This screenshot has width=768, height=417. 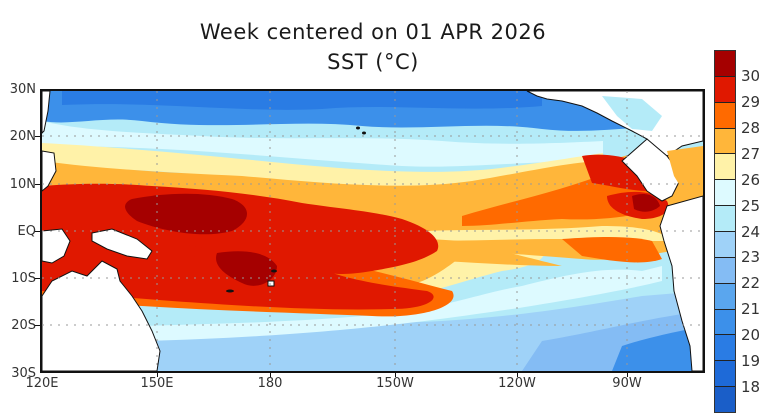 I want to click on colorbar-label: 19, so click(x=751, y=361).